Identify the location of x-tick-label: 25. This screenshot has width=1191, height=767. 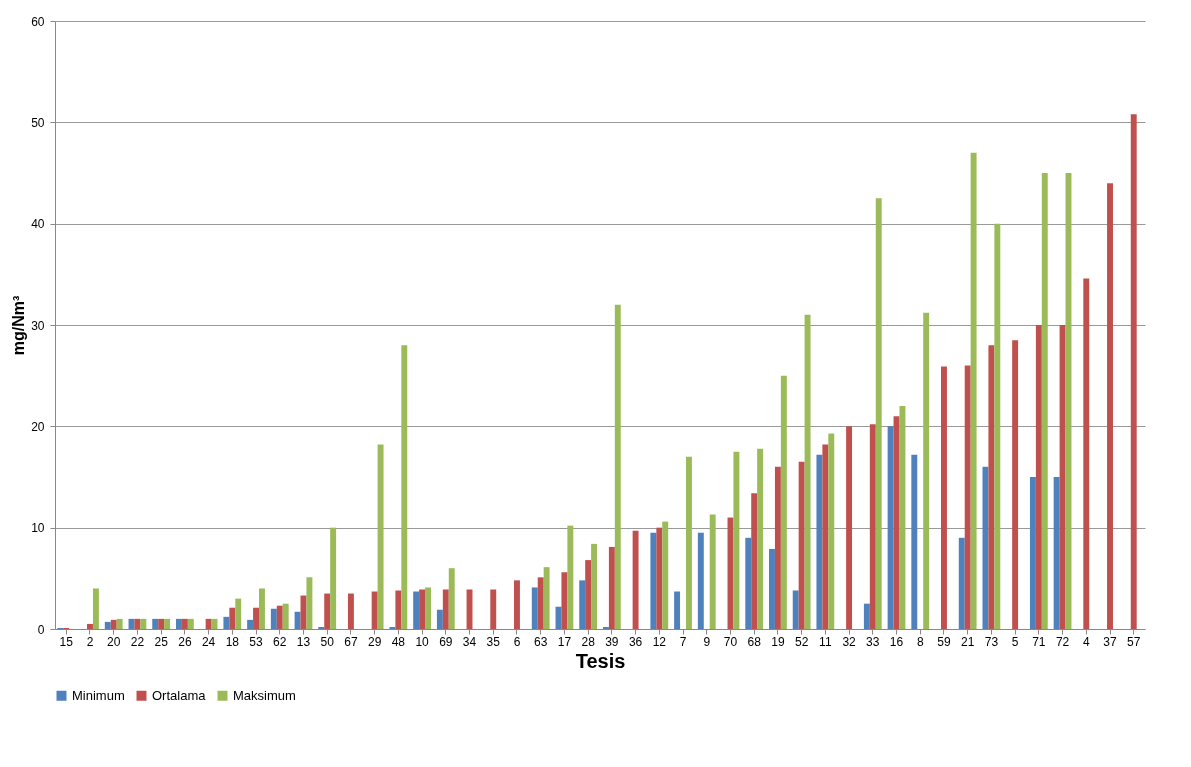
(161, 641).